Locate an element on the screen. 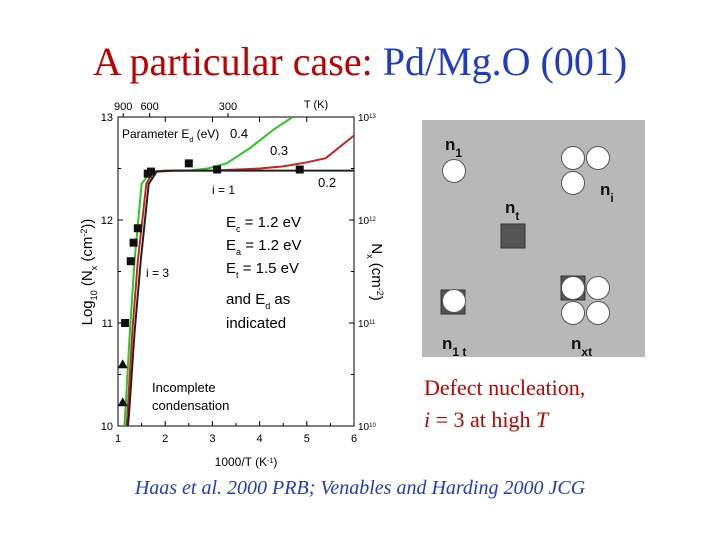 The image size is (720, 540). annotation-indicated: indicated is located at coordinates (256, 323).